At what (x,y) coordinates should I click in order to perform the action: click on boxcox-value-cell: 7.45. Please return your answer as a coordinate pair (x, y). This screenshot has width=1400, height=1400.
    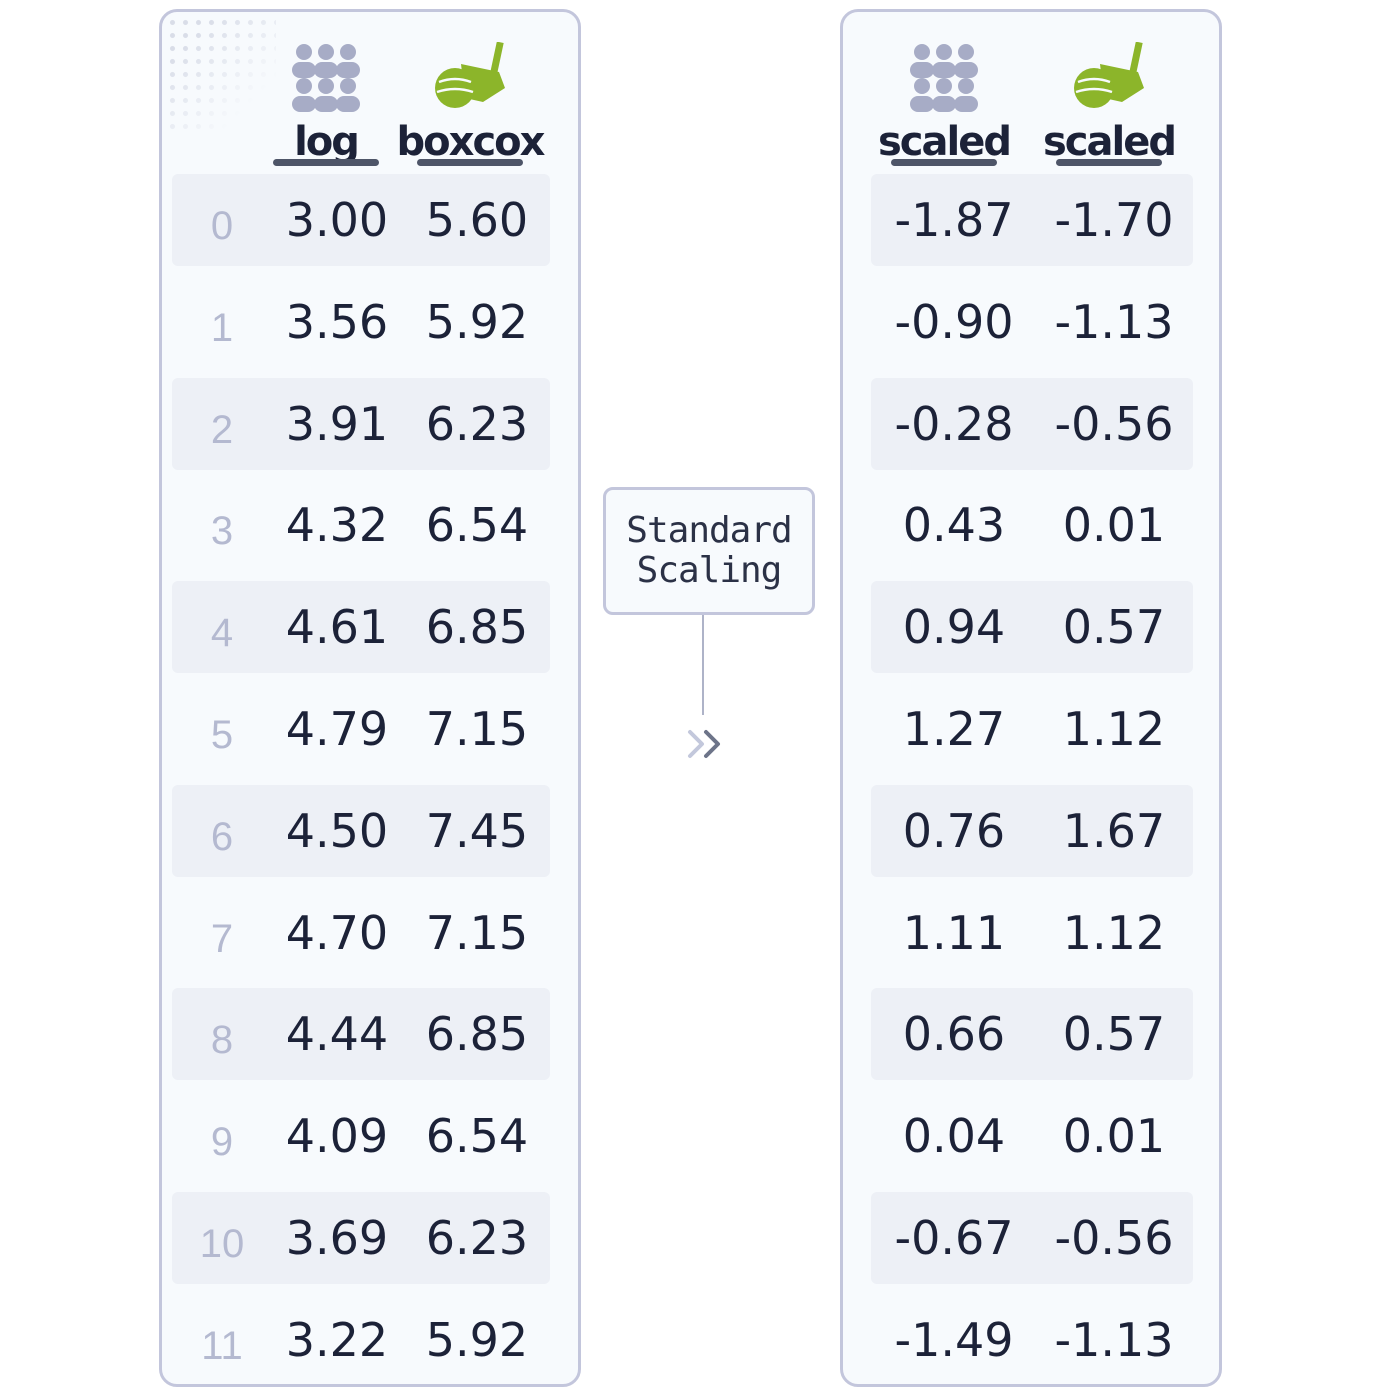
    Looking at the image, I should click on (477, 830).